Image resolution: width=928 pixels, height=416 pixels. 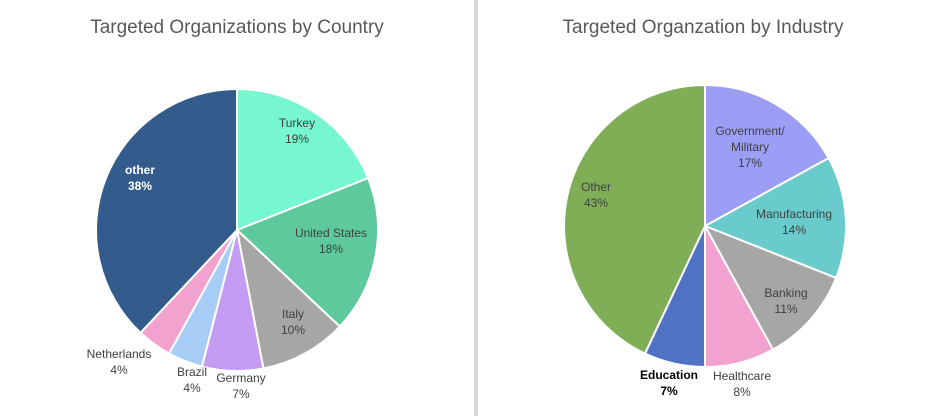 What do you see at coordinates (750, 147) in the screenshot?
I see `data-label-government-military: Government/Military 17%` at bounding box center [750, 147].